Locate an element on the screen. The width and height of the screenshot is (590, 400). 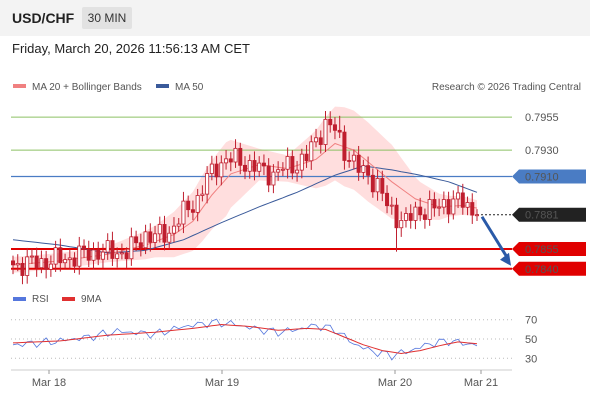
last-price-tag is located at coordinates (549, 214).